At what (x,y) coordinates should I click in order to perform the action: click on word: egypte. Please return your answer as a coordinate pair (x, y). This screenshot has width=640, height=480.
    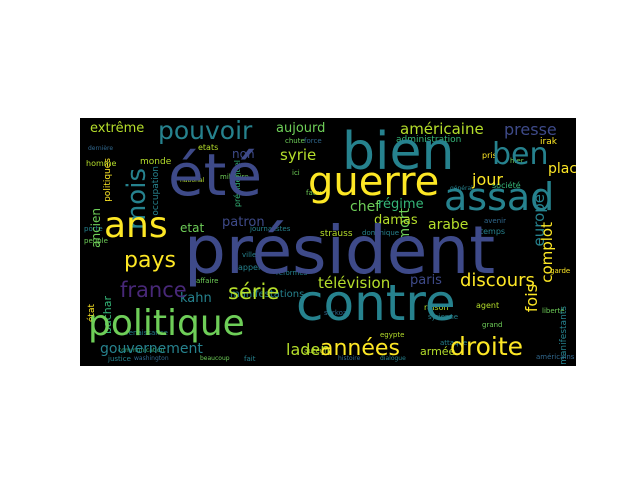
    Looking at the image, I should click on (392, 335).